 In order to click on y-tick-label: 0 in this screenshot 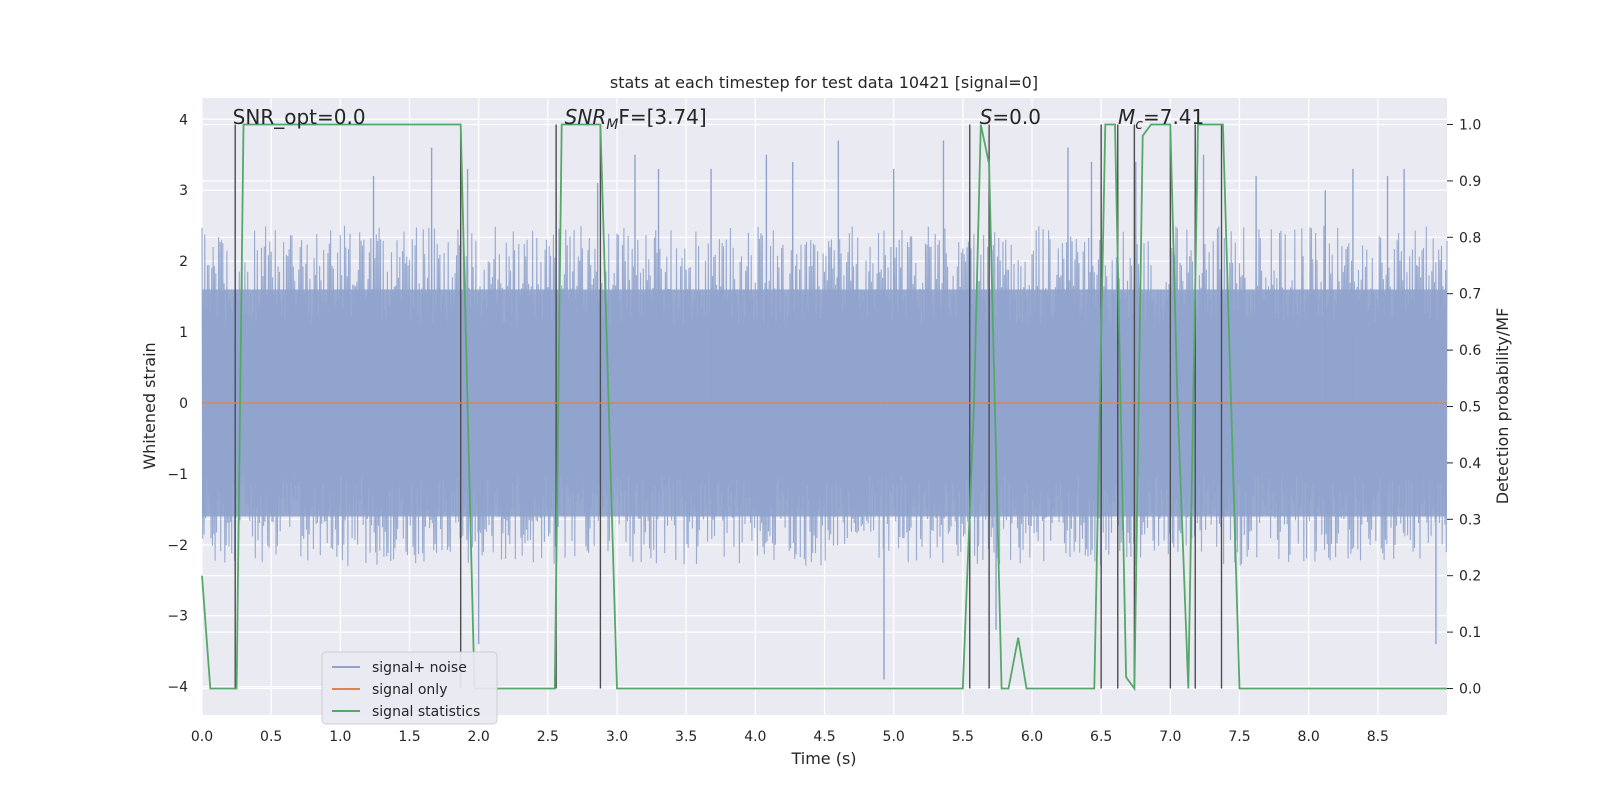, I will do `click(183, 404)`.